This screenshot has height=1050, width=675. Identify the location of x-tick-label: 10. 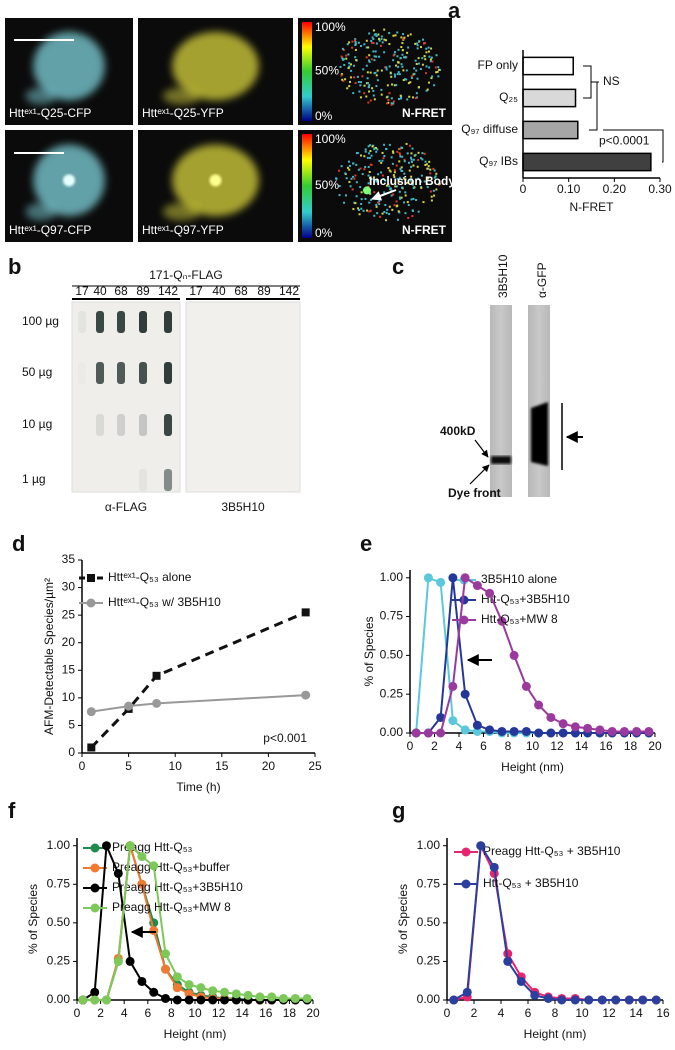
(582, 1013).